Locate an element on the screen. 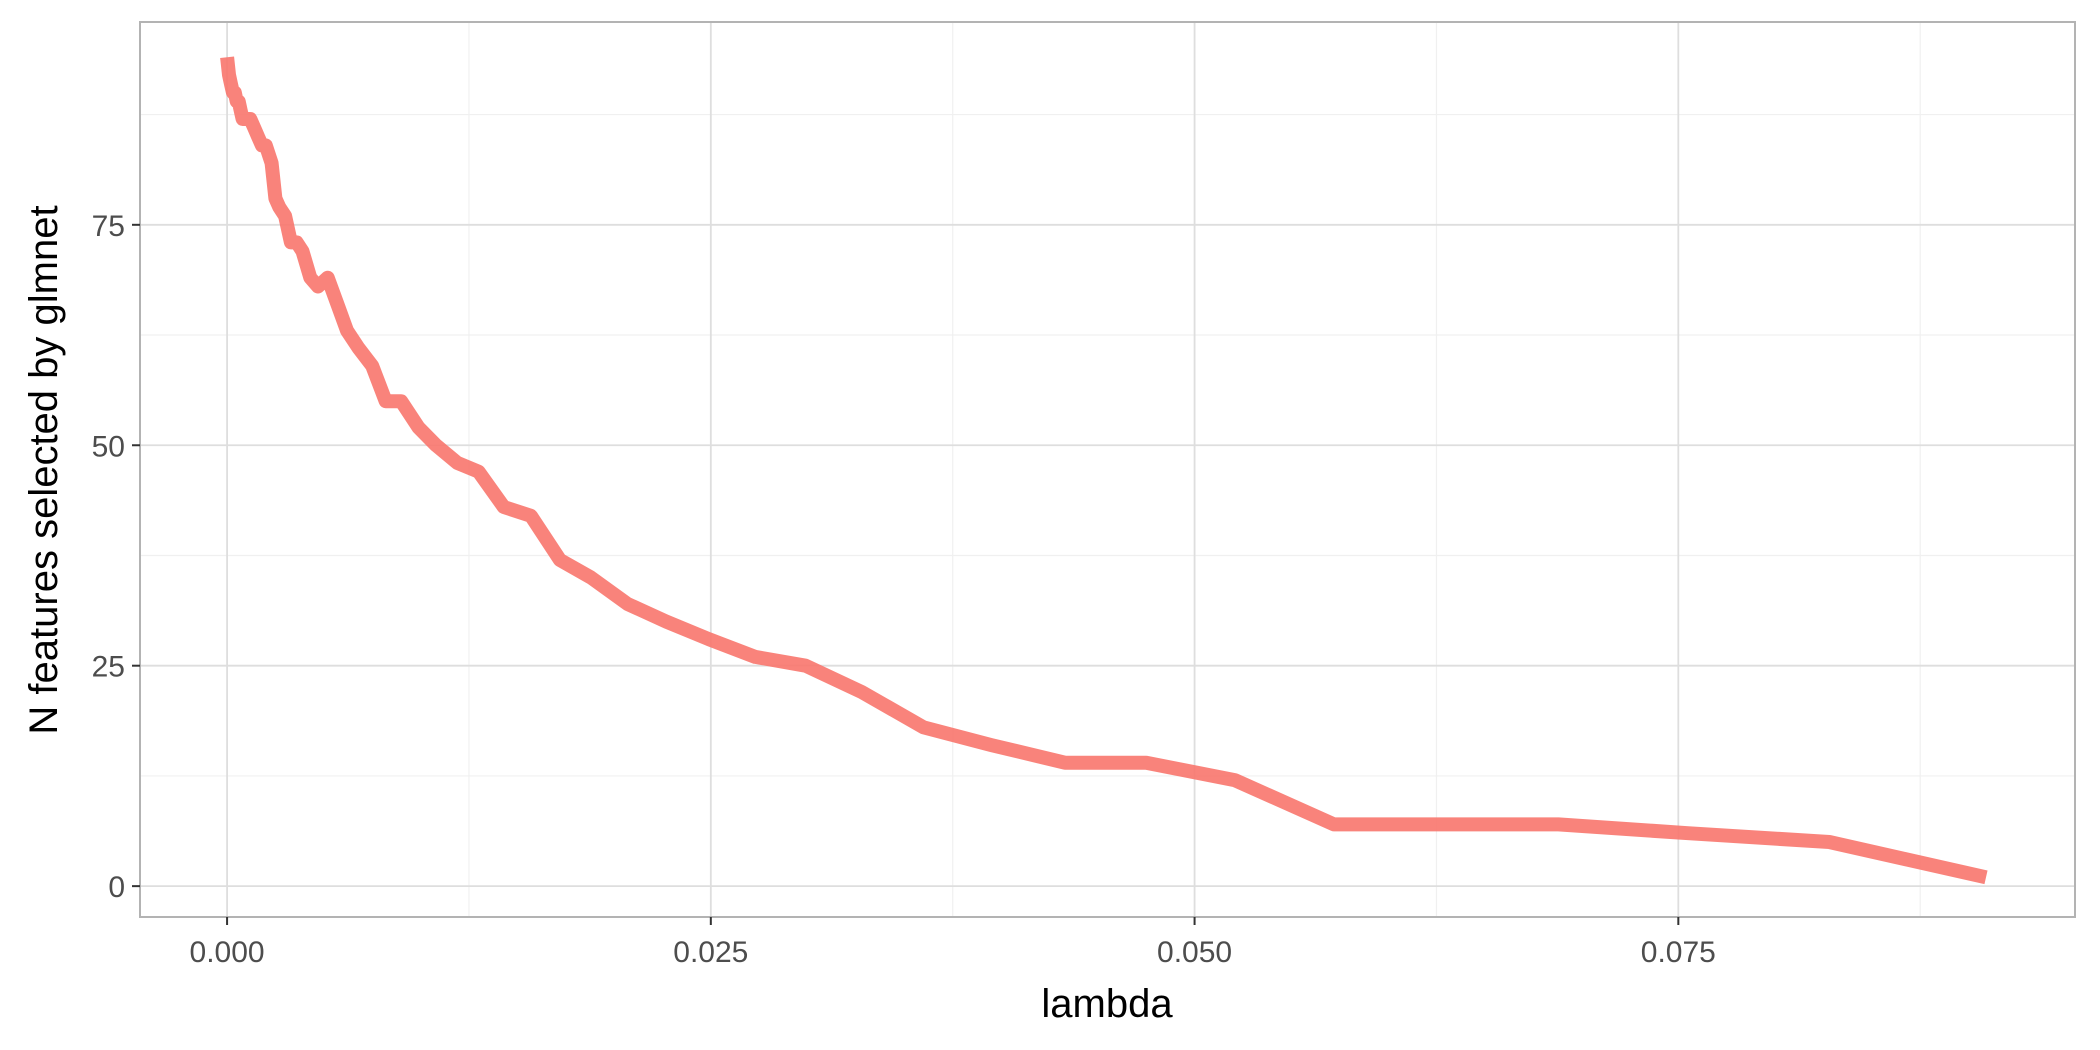  y-tick-label: 25 is located at coordinates (108, 667).